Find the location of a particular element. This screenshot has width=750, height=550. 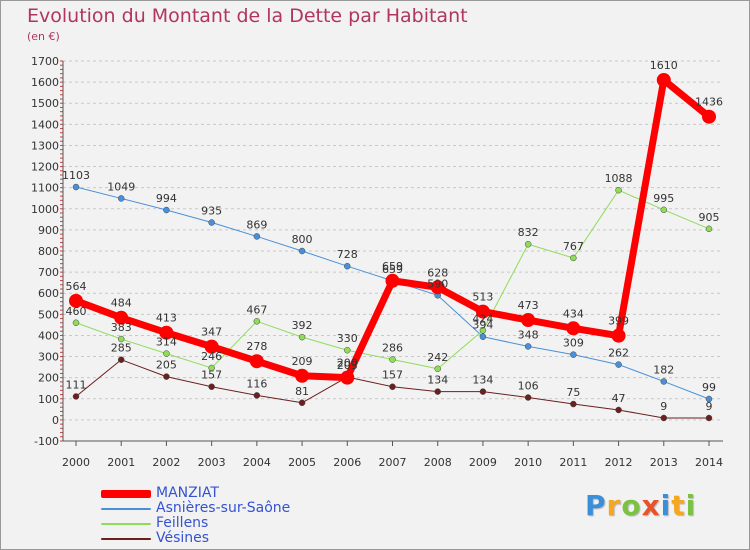

logo-letter: i is located at coordinates (691, 505).